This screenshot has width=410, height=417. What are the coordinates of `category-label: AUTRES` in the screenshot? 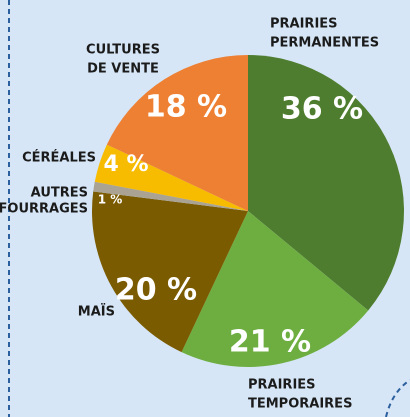 It's located at (59, 193).